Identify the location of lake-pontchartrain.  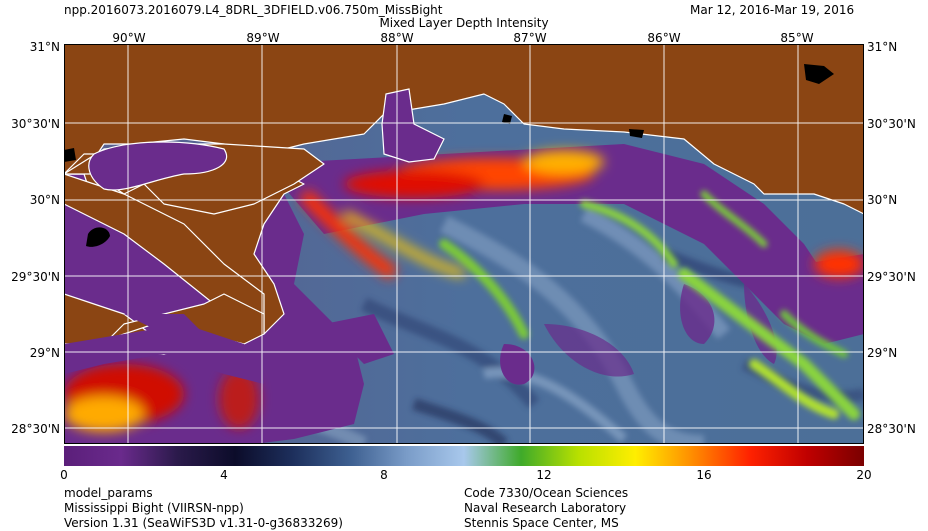
(158, 166).